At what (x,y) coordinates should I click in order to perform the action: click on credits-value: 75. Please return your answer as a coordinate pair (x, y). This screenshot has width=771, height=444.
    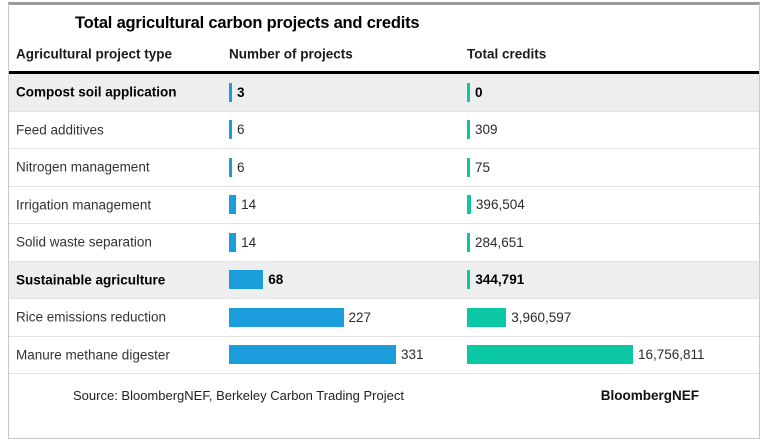
    Looking at the image, I should click on (483, 167).